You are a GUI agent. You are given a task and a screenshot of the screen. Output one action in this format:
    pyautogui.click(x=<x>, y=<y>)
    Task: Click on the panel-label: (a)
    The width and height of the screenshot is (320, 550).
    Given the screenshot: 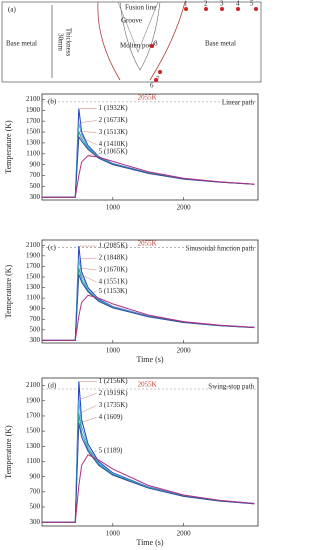 What is the action you would take?
    pyautogui.click(x=12, y=10)
    